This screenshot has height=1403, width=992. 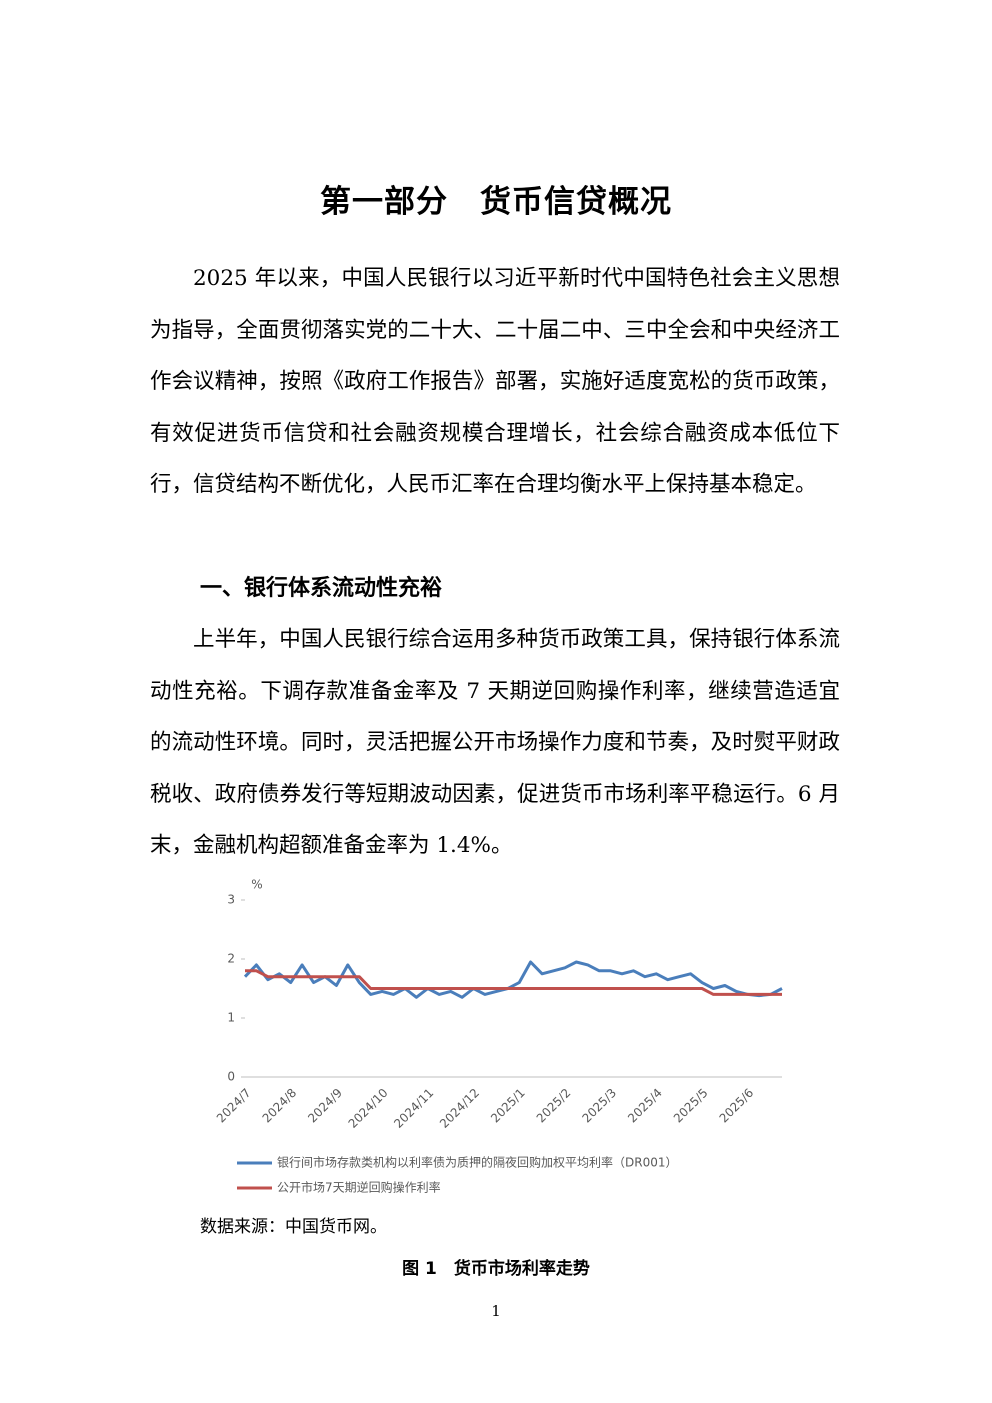 What do you see at coordinates (359, 1187) in the screenshot?
I see `legend-label: 公开市场7天期逆回购操作利率` at bounding box center [359, 1187].